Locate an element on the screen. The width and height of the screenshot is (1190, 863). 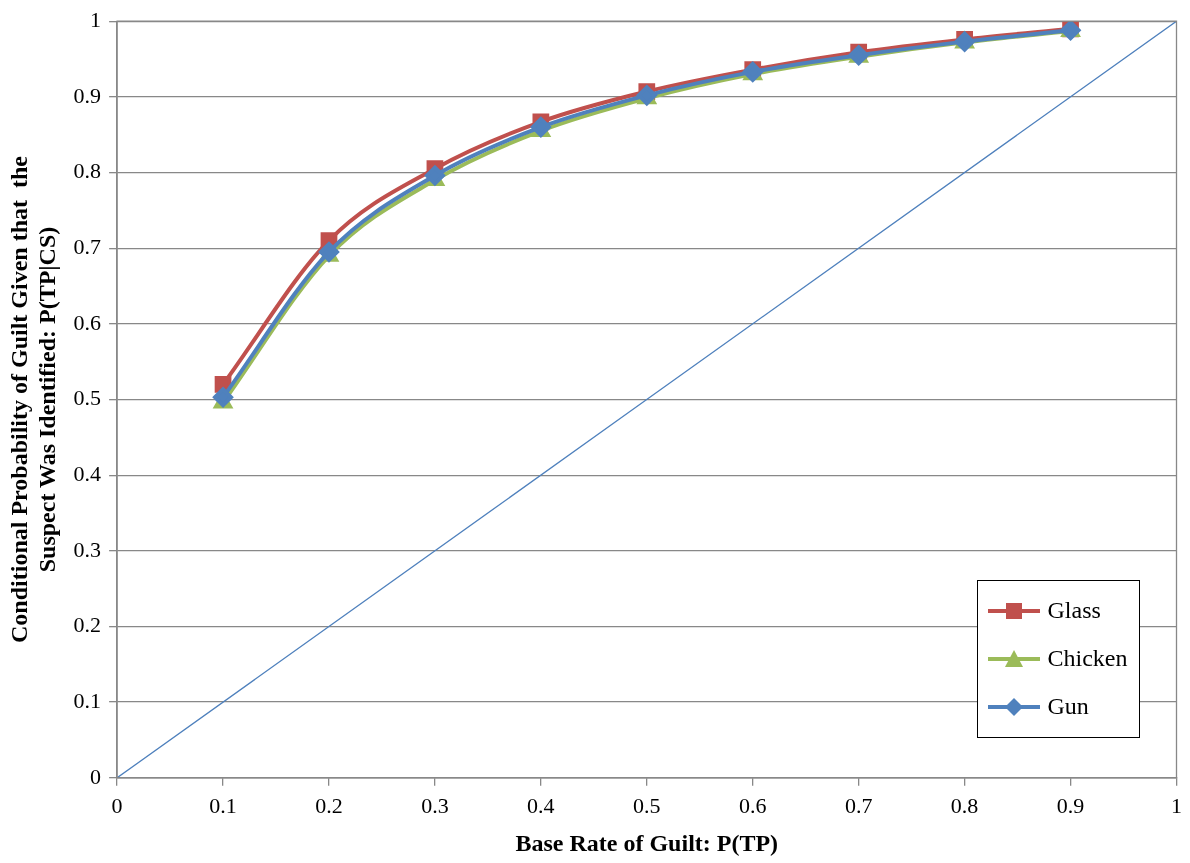
x-axis-title: Base Rate of Guilt: P(TP) is located at coordinates (647, 842).